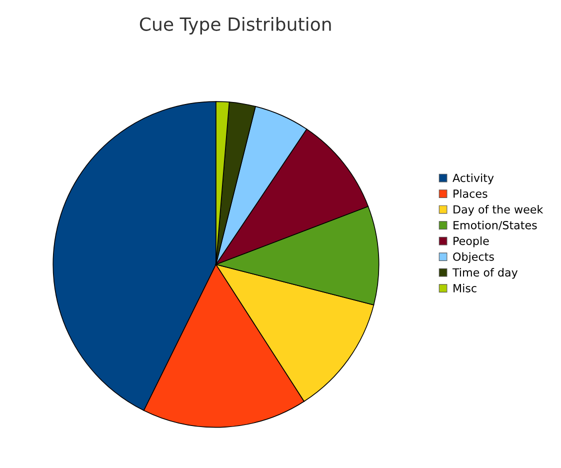 Image resolution: width=561 pixels, height=468 pixels. Describe the element at coordinates (473, 258) in the screenshot. I see `legend-label: Objects` at that location.